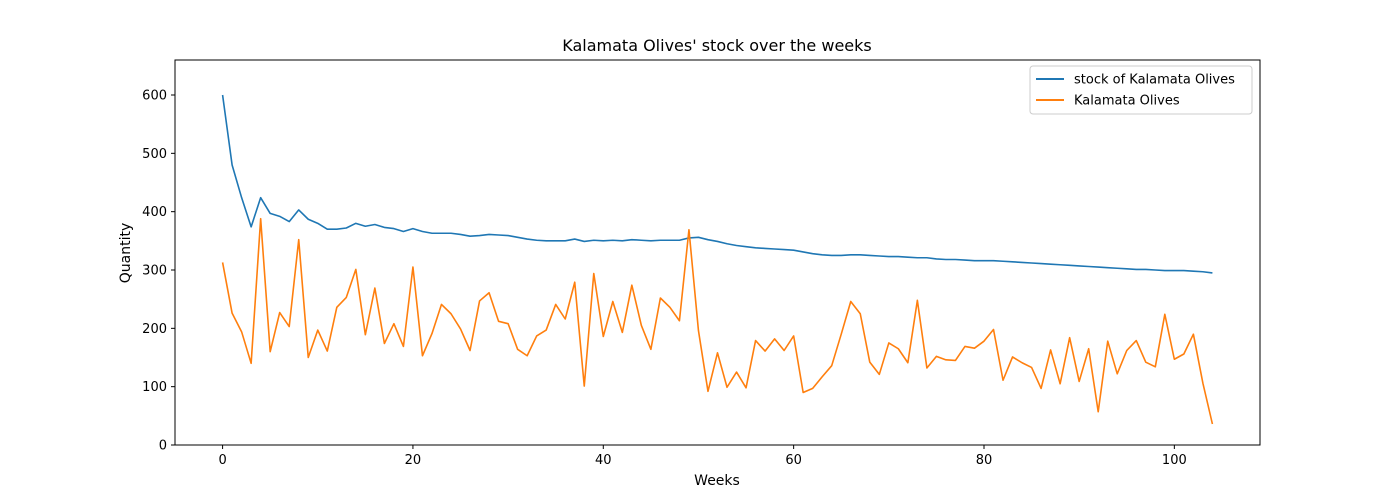 The width and height of the screenshot is (1400, 500). What do you see at coordinates (603, 460) in the screenshot?
I see `x-tick-label: 40` at bounding box center [603, 460].